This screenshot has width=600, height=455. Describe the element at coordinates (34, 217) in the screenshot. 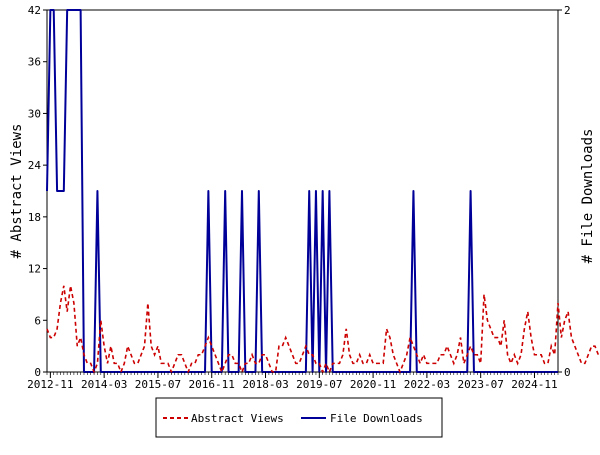

I see `y-tick-label-left: 18` at that location.